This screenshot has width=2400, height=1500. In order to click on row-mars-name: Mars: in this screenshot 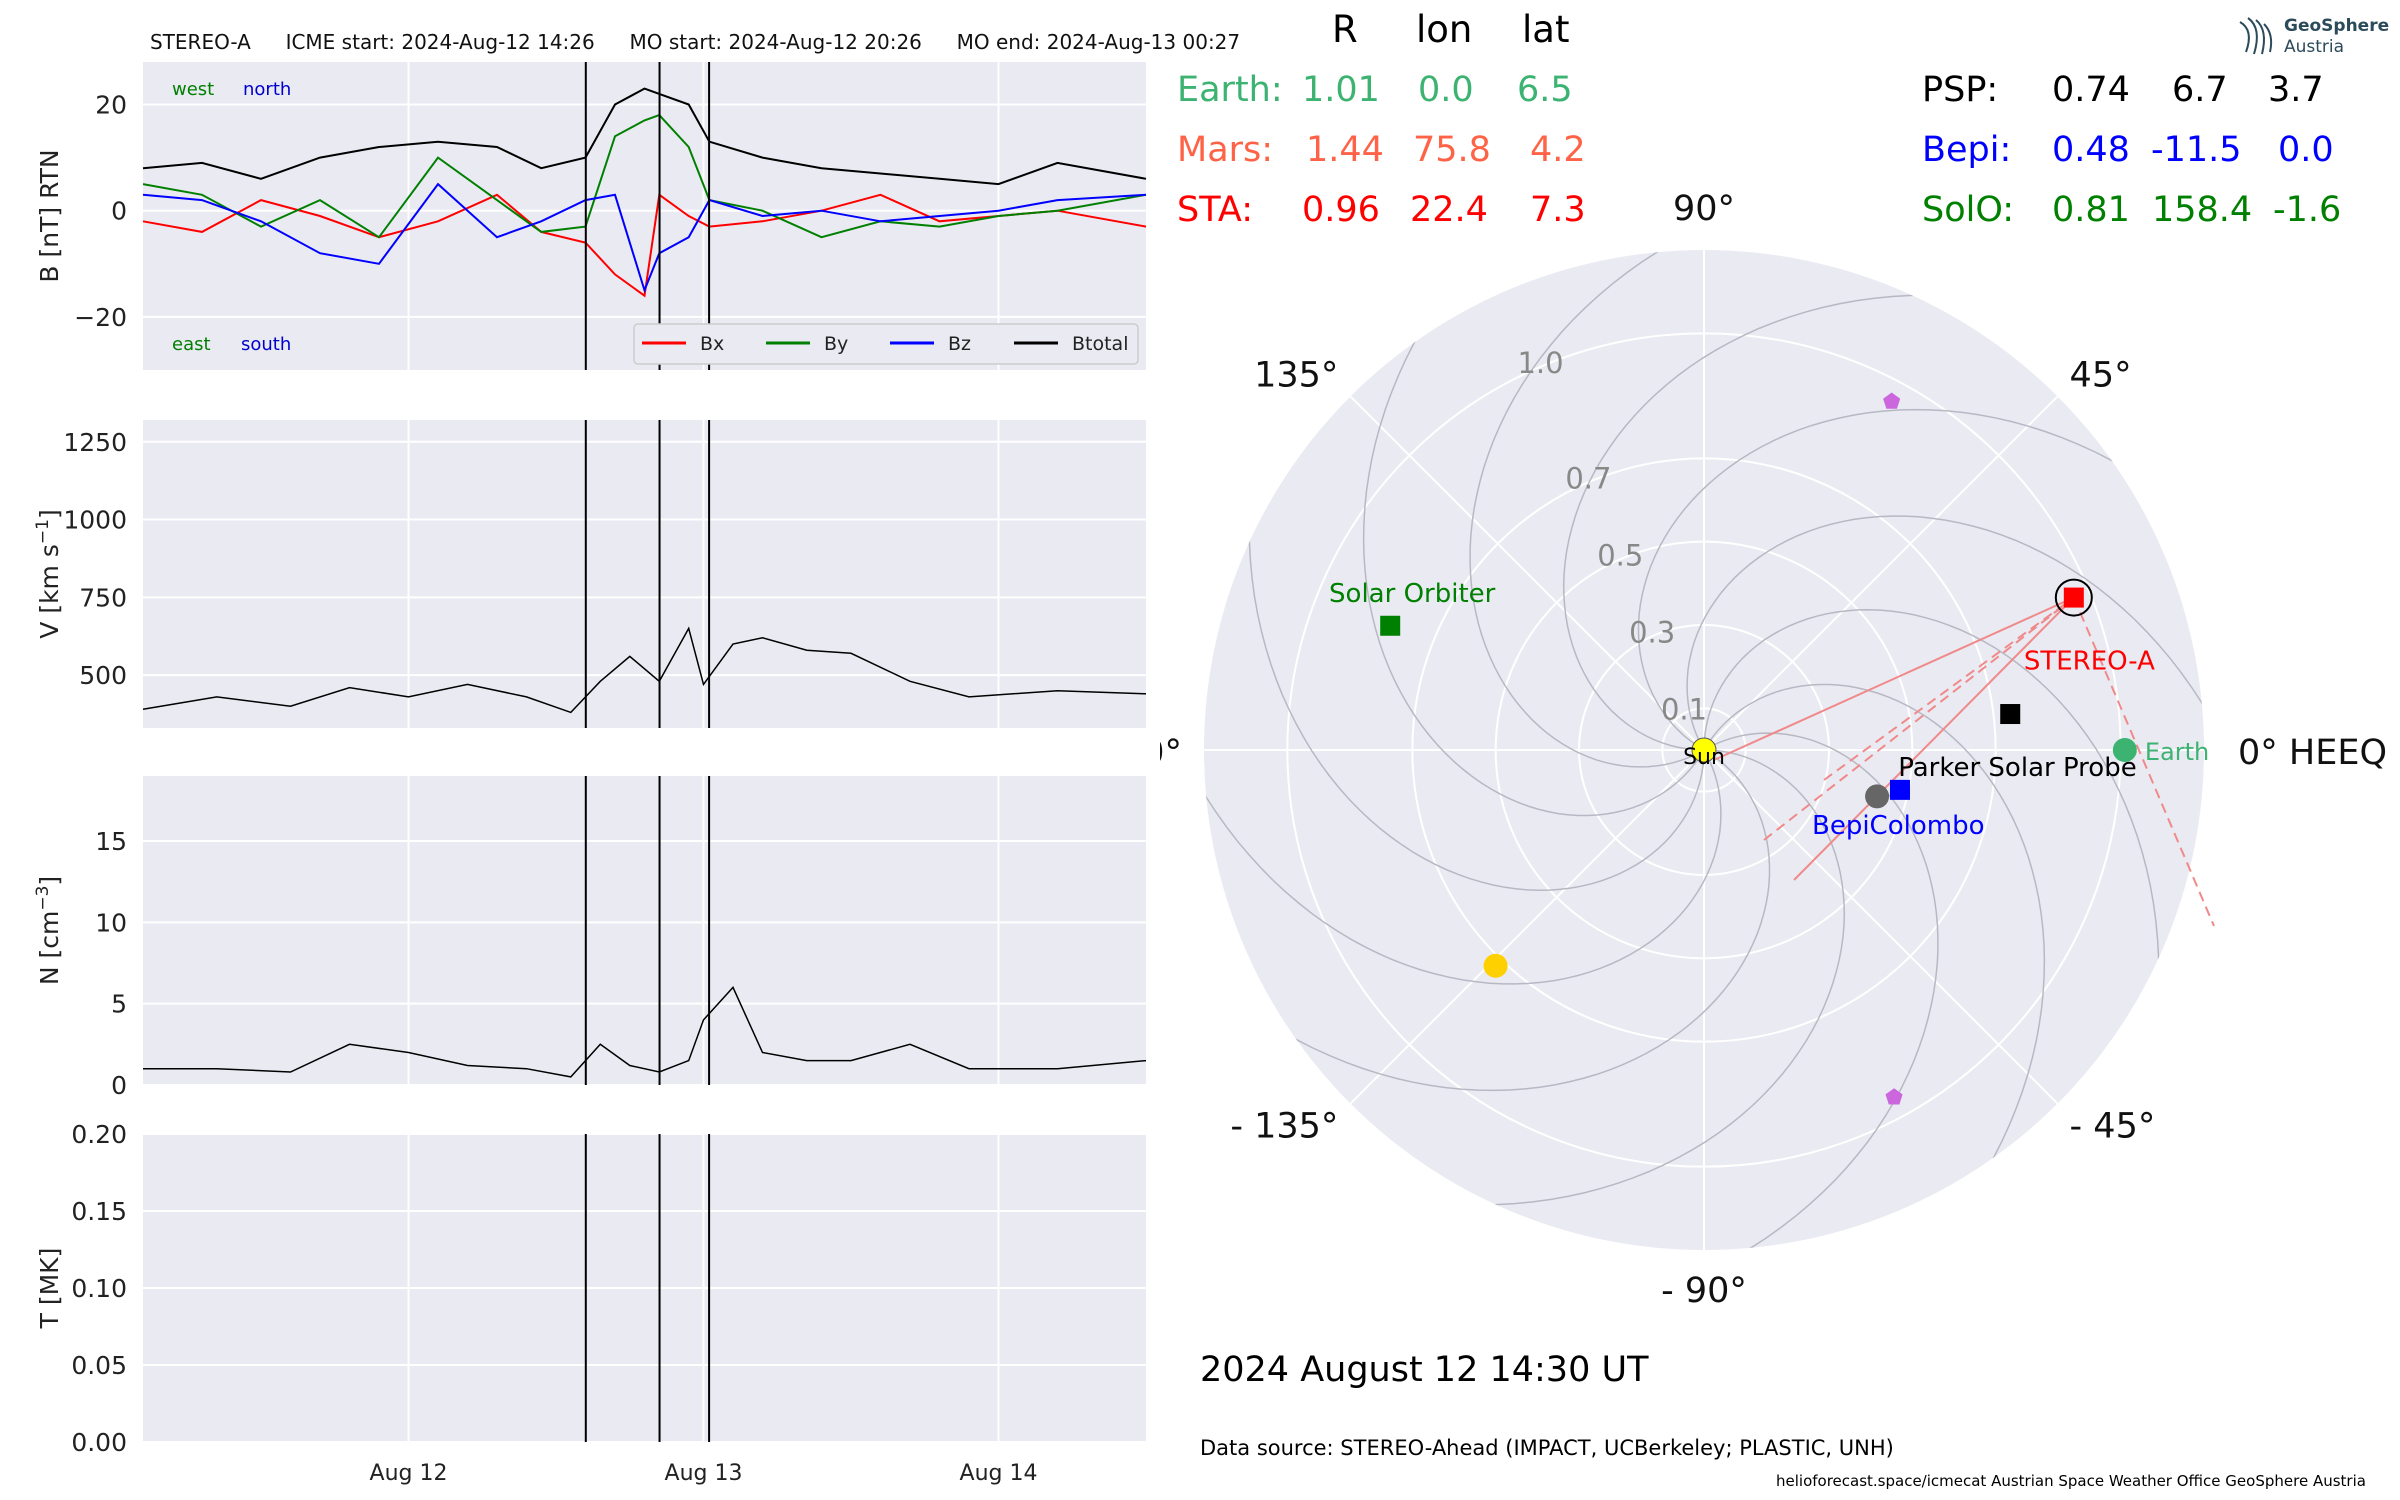, I will do `click(1225, 150)`.